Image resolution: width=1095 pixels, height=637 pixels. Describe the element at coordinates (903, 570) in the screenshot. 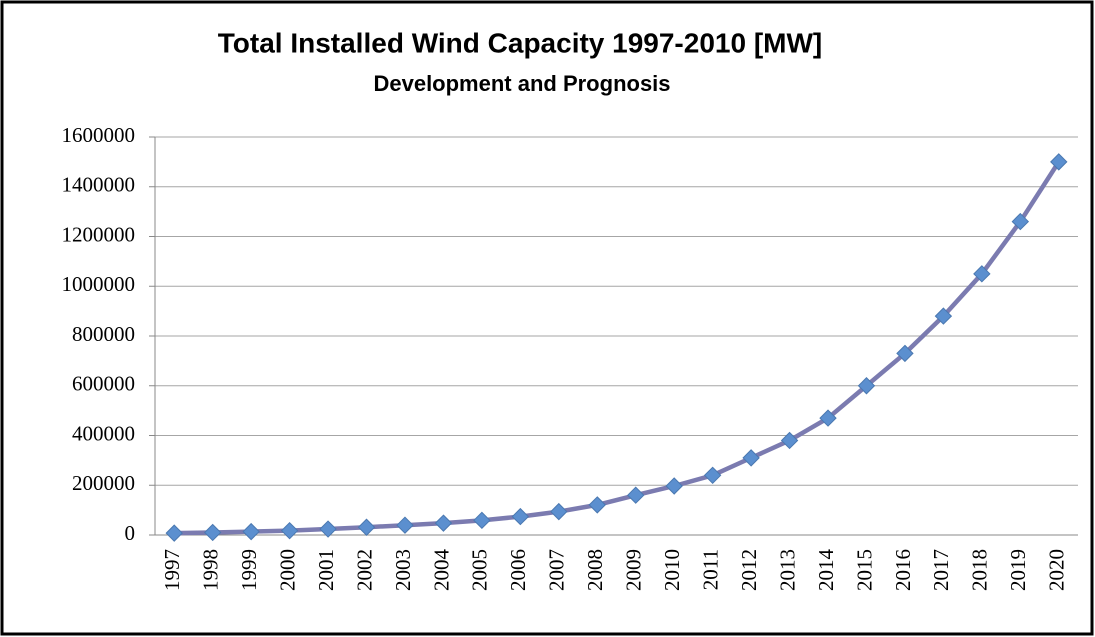

I see `x-tick-label: 2016` at that location.